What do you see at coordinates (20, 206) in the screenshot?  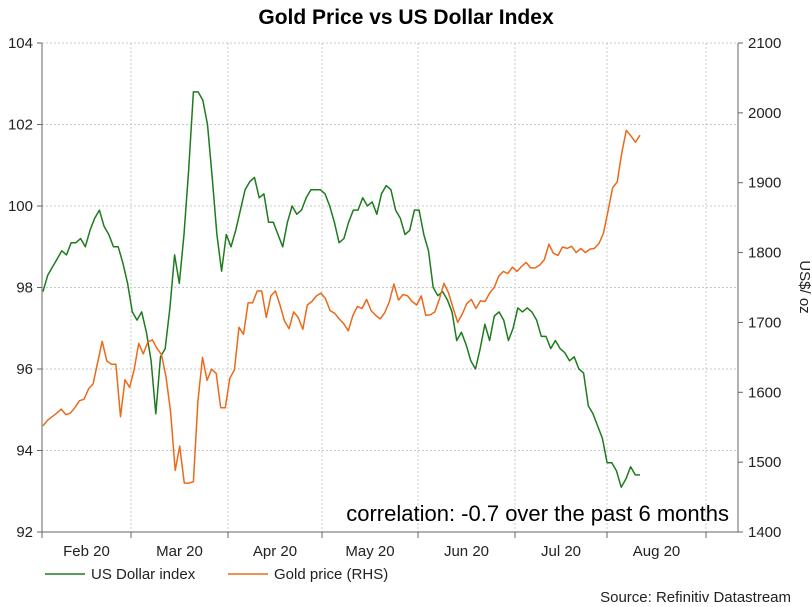 I see `y-left-tick-label: 100` at bounding box center [20, 206].